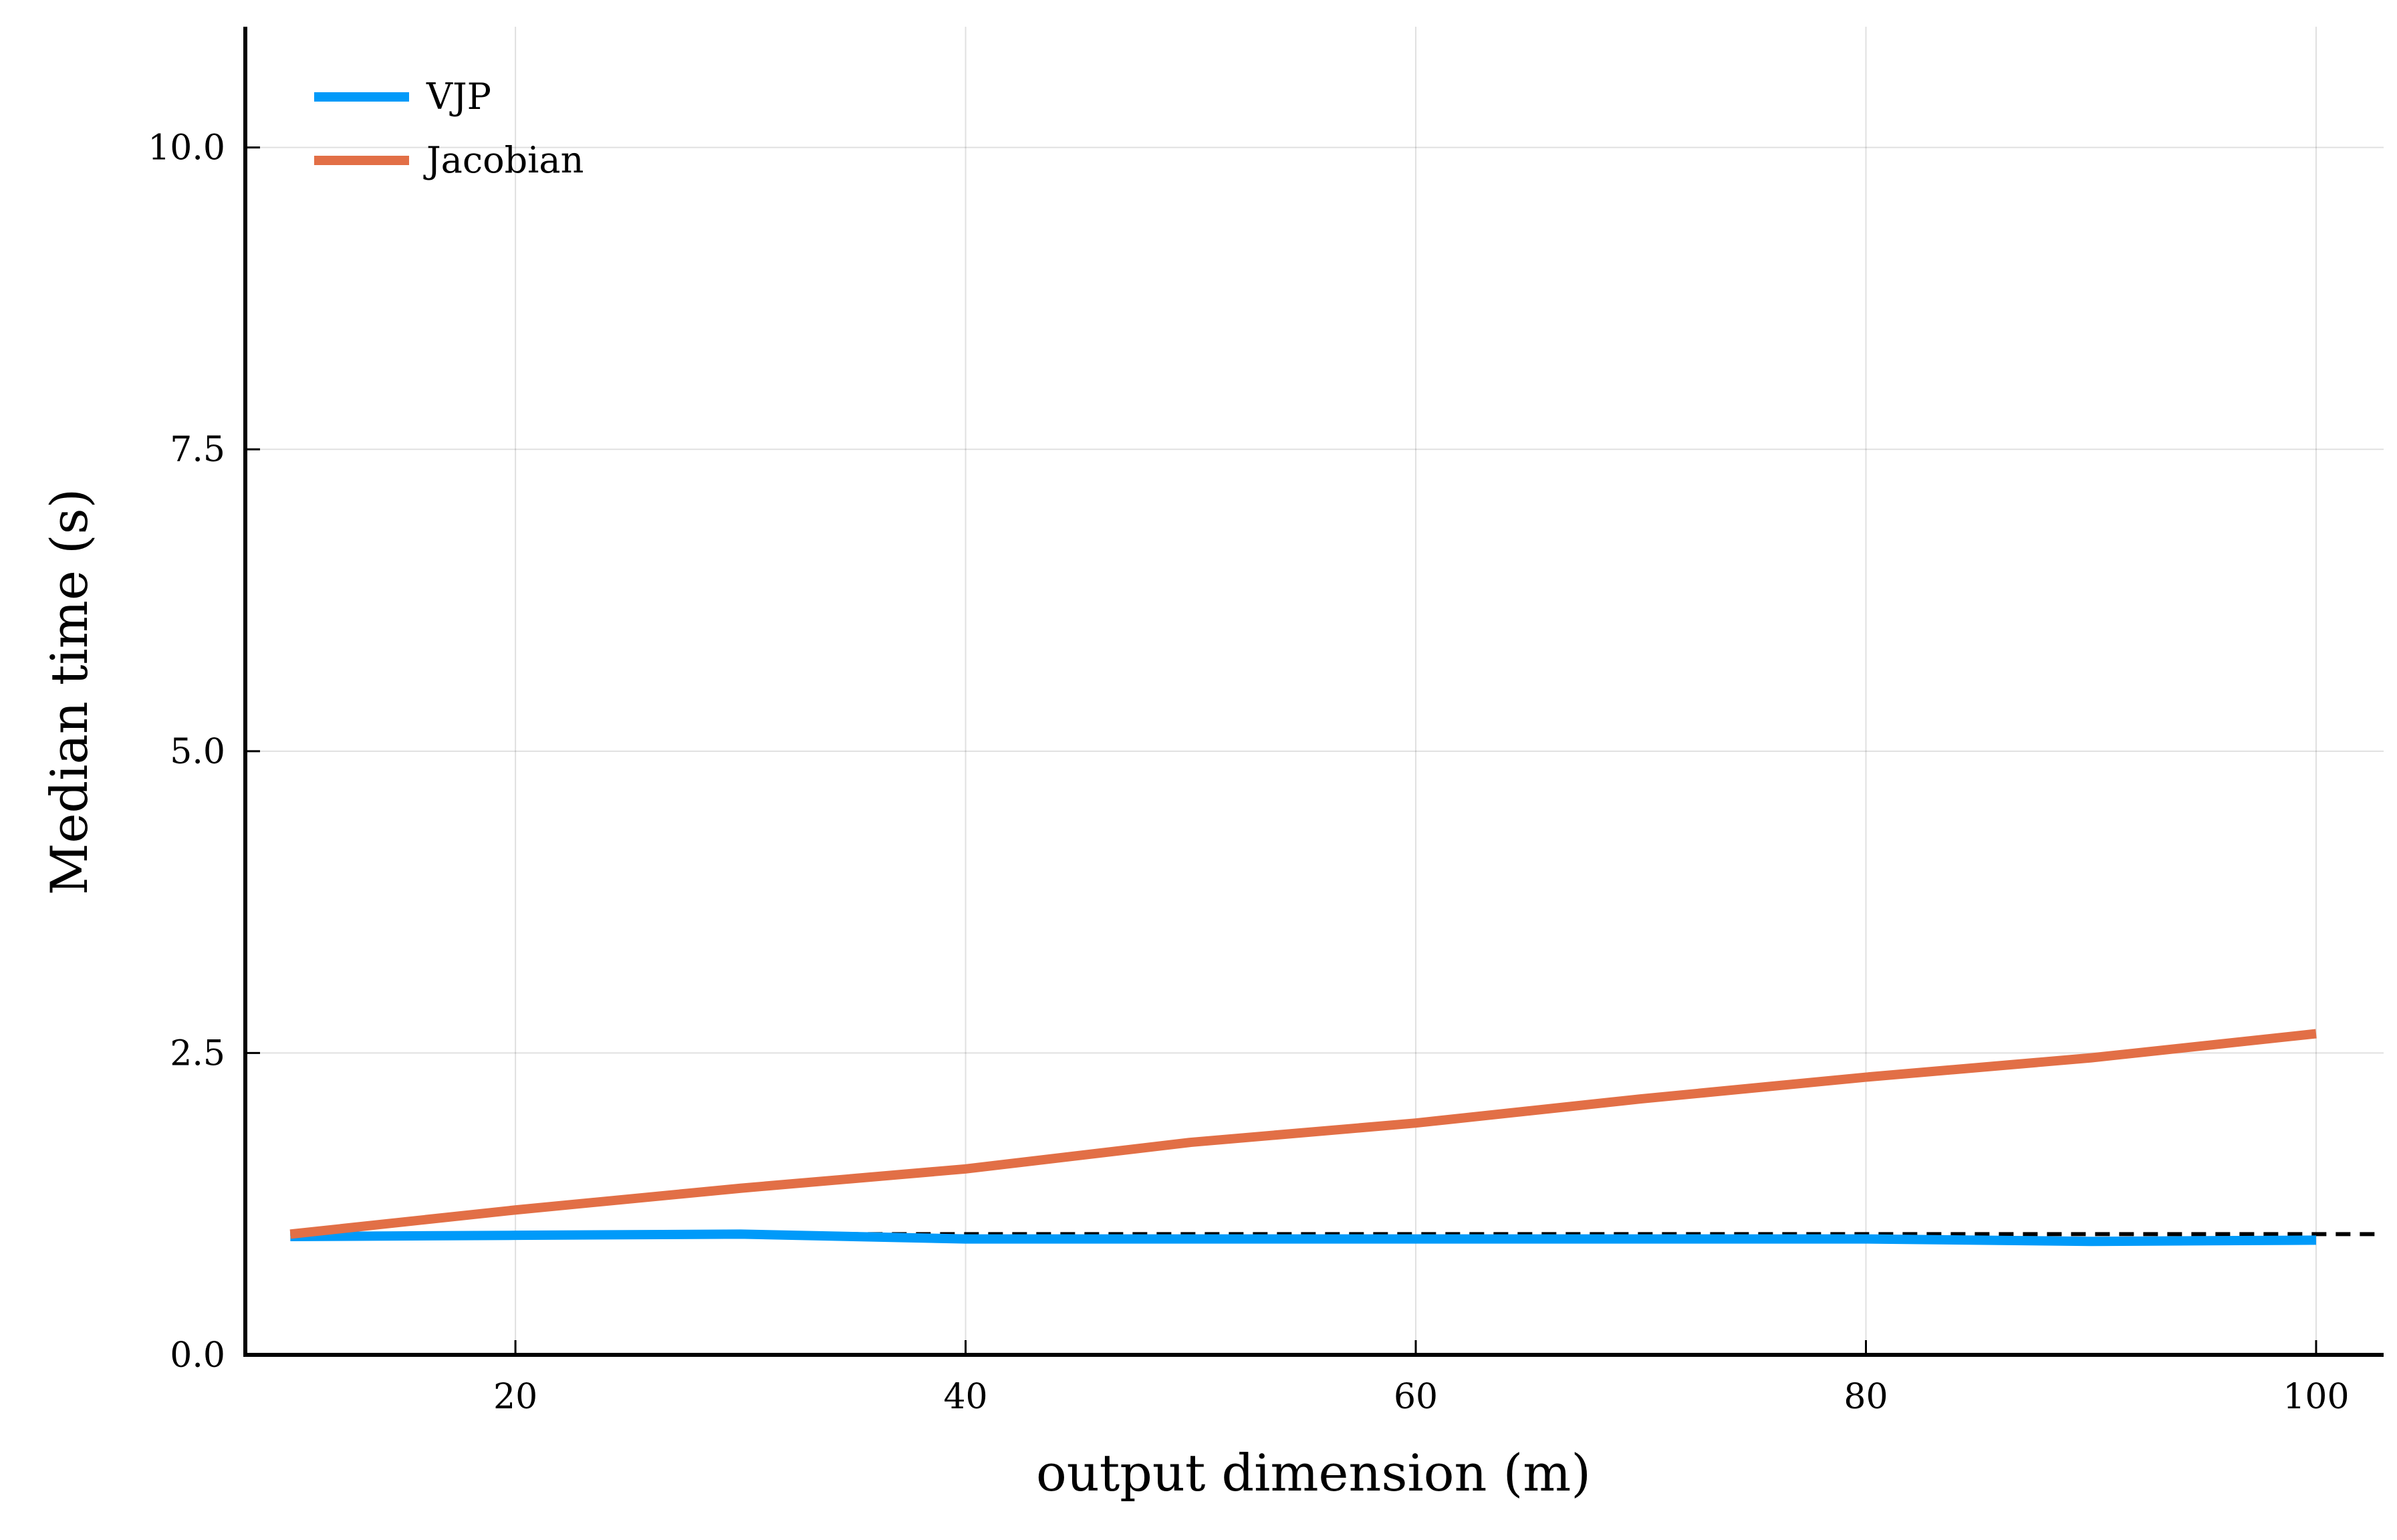  Describe the element at coordinates (459, 97) in the screenshot. I see `legend-label-vjp: VJP` at that location.